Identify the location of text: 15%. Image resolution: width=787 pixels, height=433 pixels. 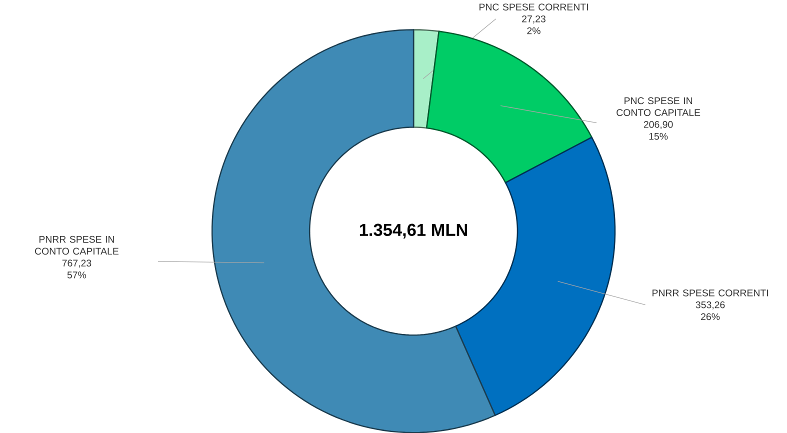
(658, 136).